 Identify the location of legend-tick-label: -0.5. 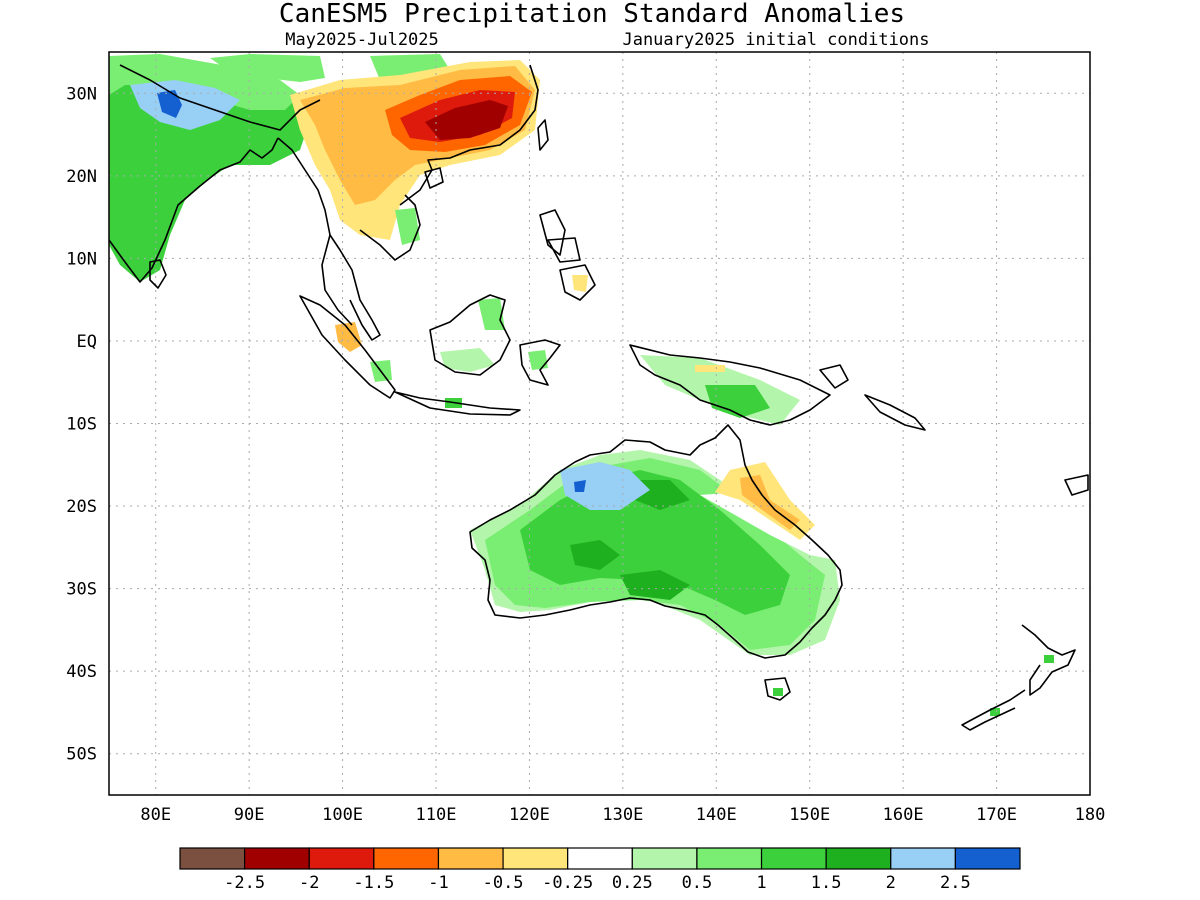
(503, 883).